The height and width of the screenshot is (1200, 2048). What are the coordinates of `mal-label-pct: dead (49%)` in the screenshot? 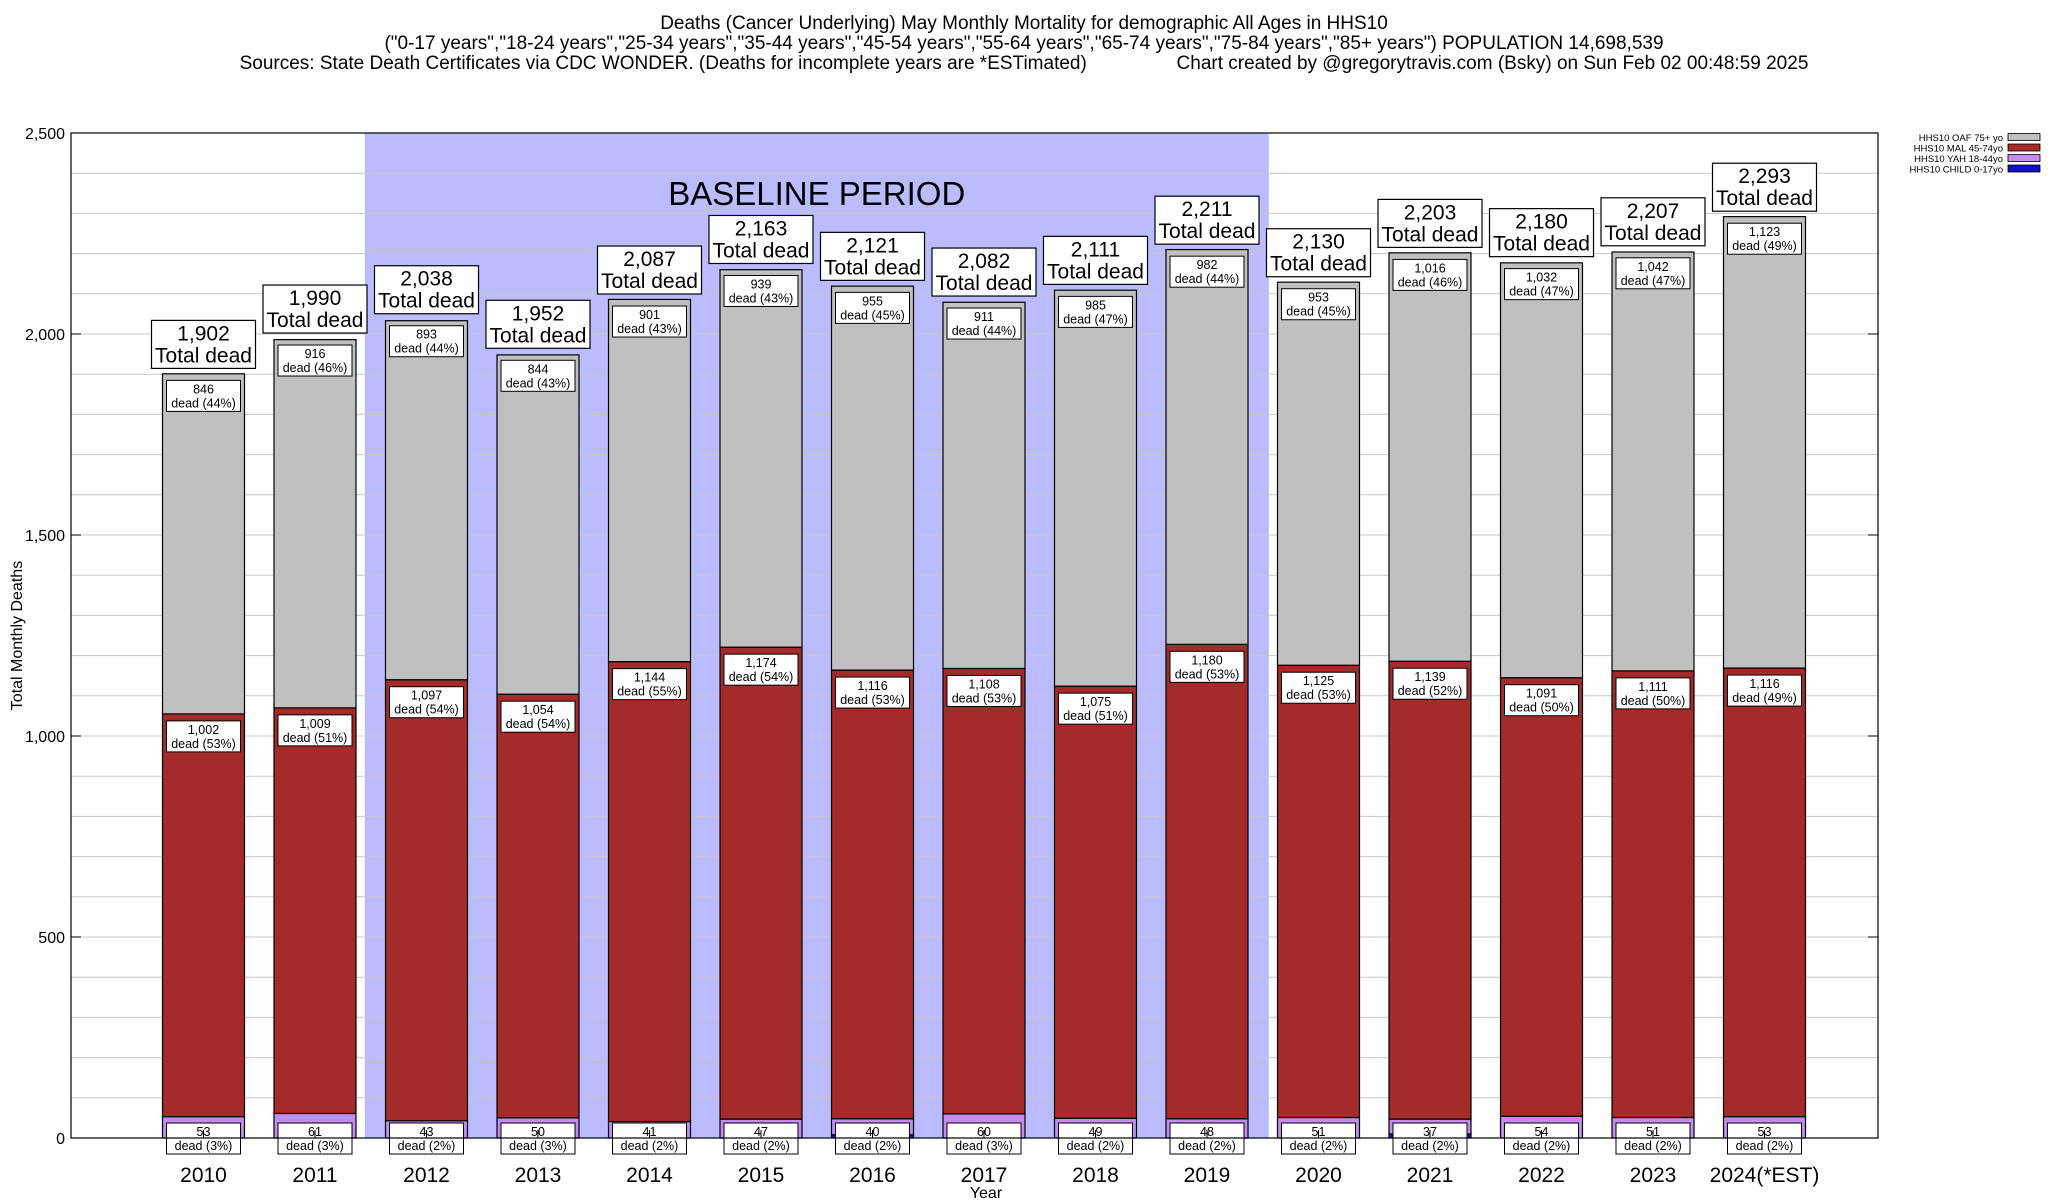 It's located at (1764, 698).